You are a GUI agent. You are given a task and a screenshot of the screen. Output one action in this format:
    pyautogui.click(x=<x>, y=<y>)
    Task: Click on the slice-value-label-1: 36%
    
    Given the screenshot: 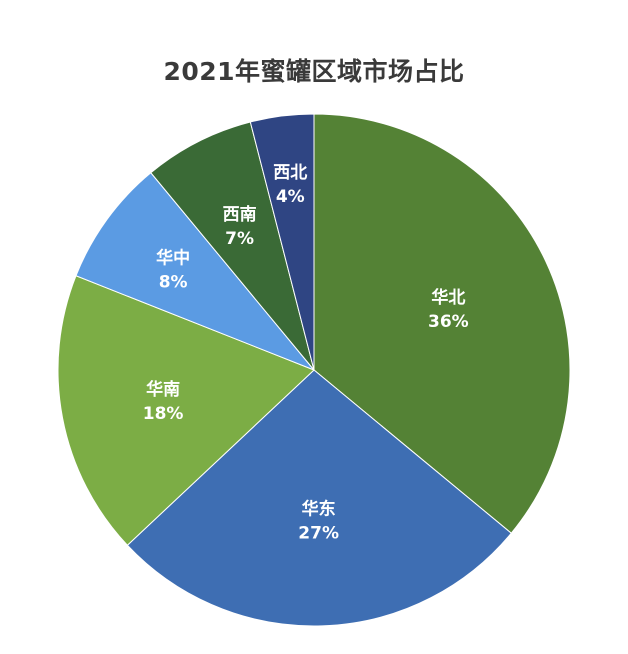 What is the action you would take?
    pyautogui.click(x=448, y=322)
    